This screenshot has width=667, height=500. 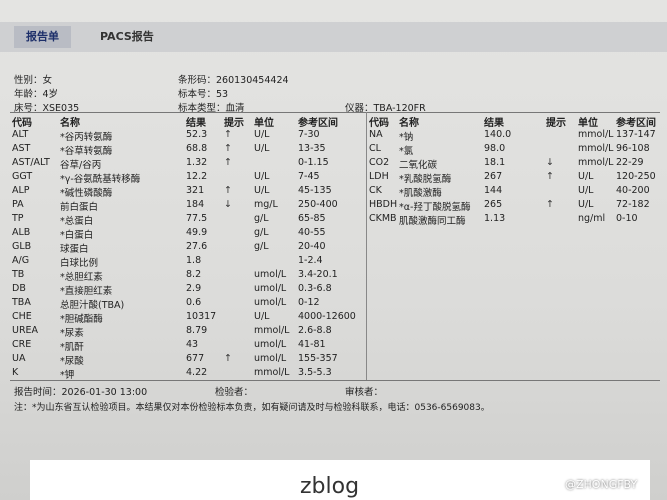 I want to click on cell-code: GLB, so click(x=22, y=246).